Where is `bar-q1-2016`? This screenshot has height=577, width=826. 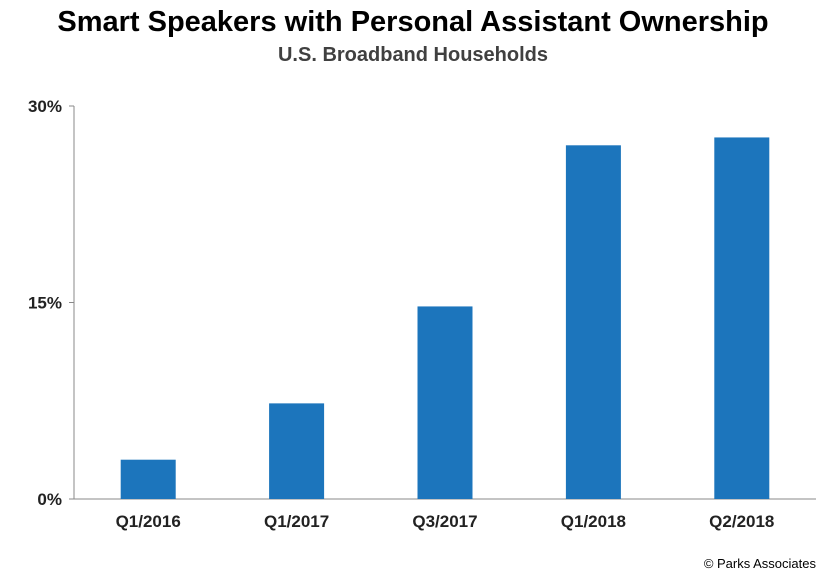 bar-q1-2016 is located at coordinates (148, 479).